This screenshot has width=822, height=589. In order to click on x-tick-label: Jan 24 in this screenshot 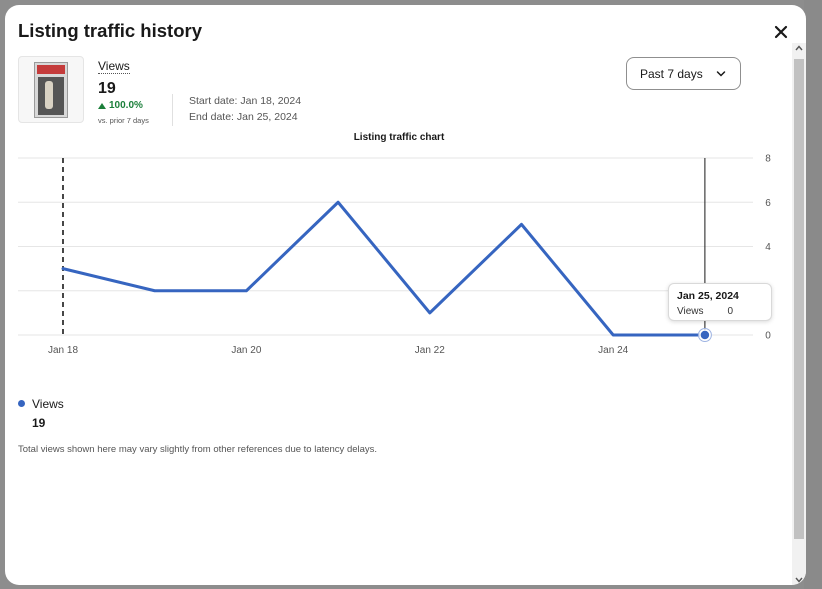, I will do `click(613, 350)`.